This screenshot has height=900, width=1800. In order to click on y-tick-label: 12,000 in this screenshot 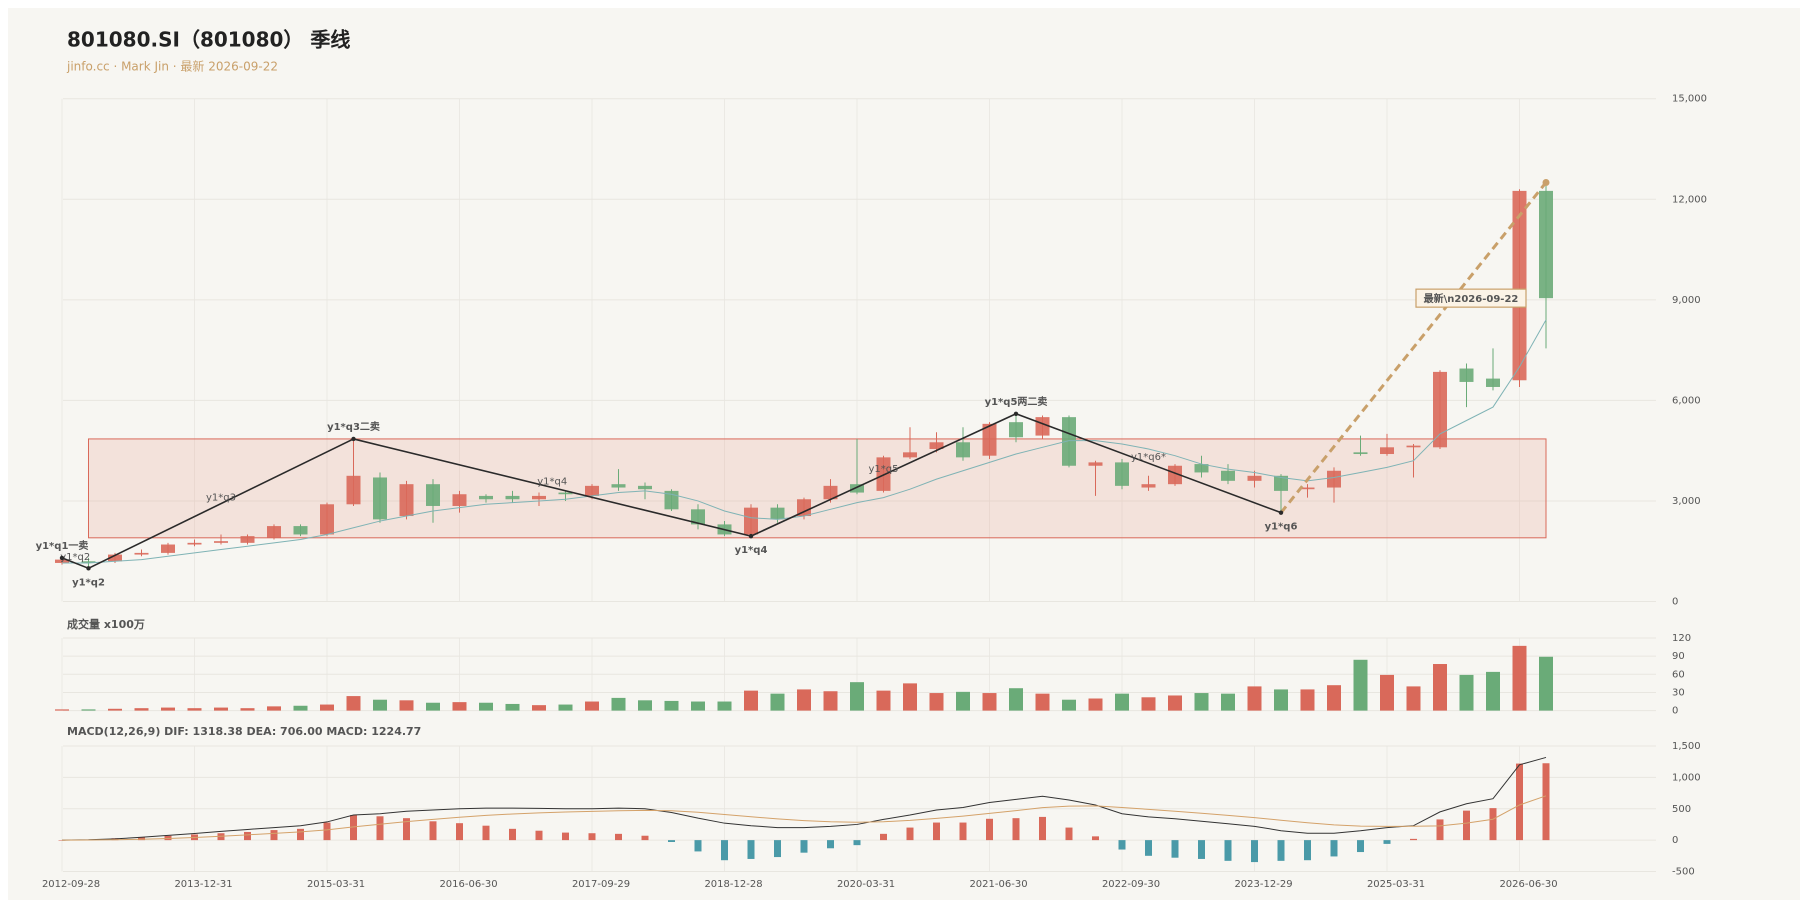, I will do `click(1689, 199)`.